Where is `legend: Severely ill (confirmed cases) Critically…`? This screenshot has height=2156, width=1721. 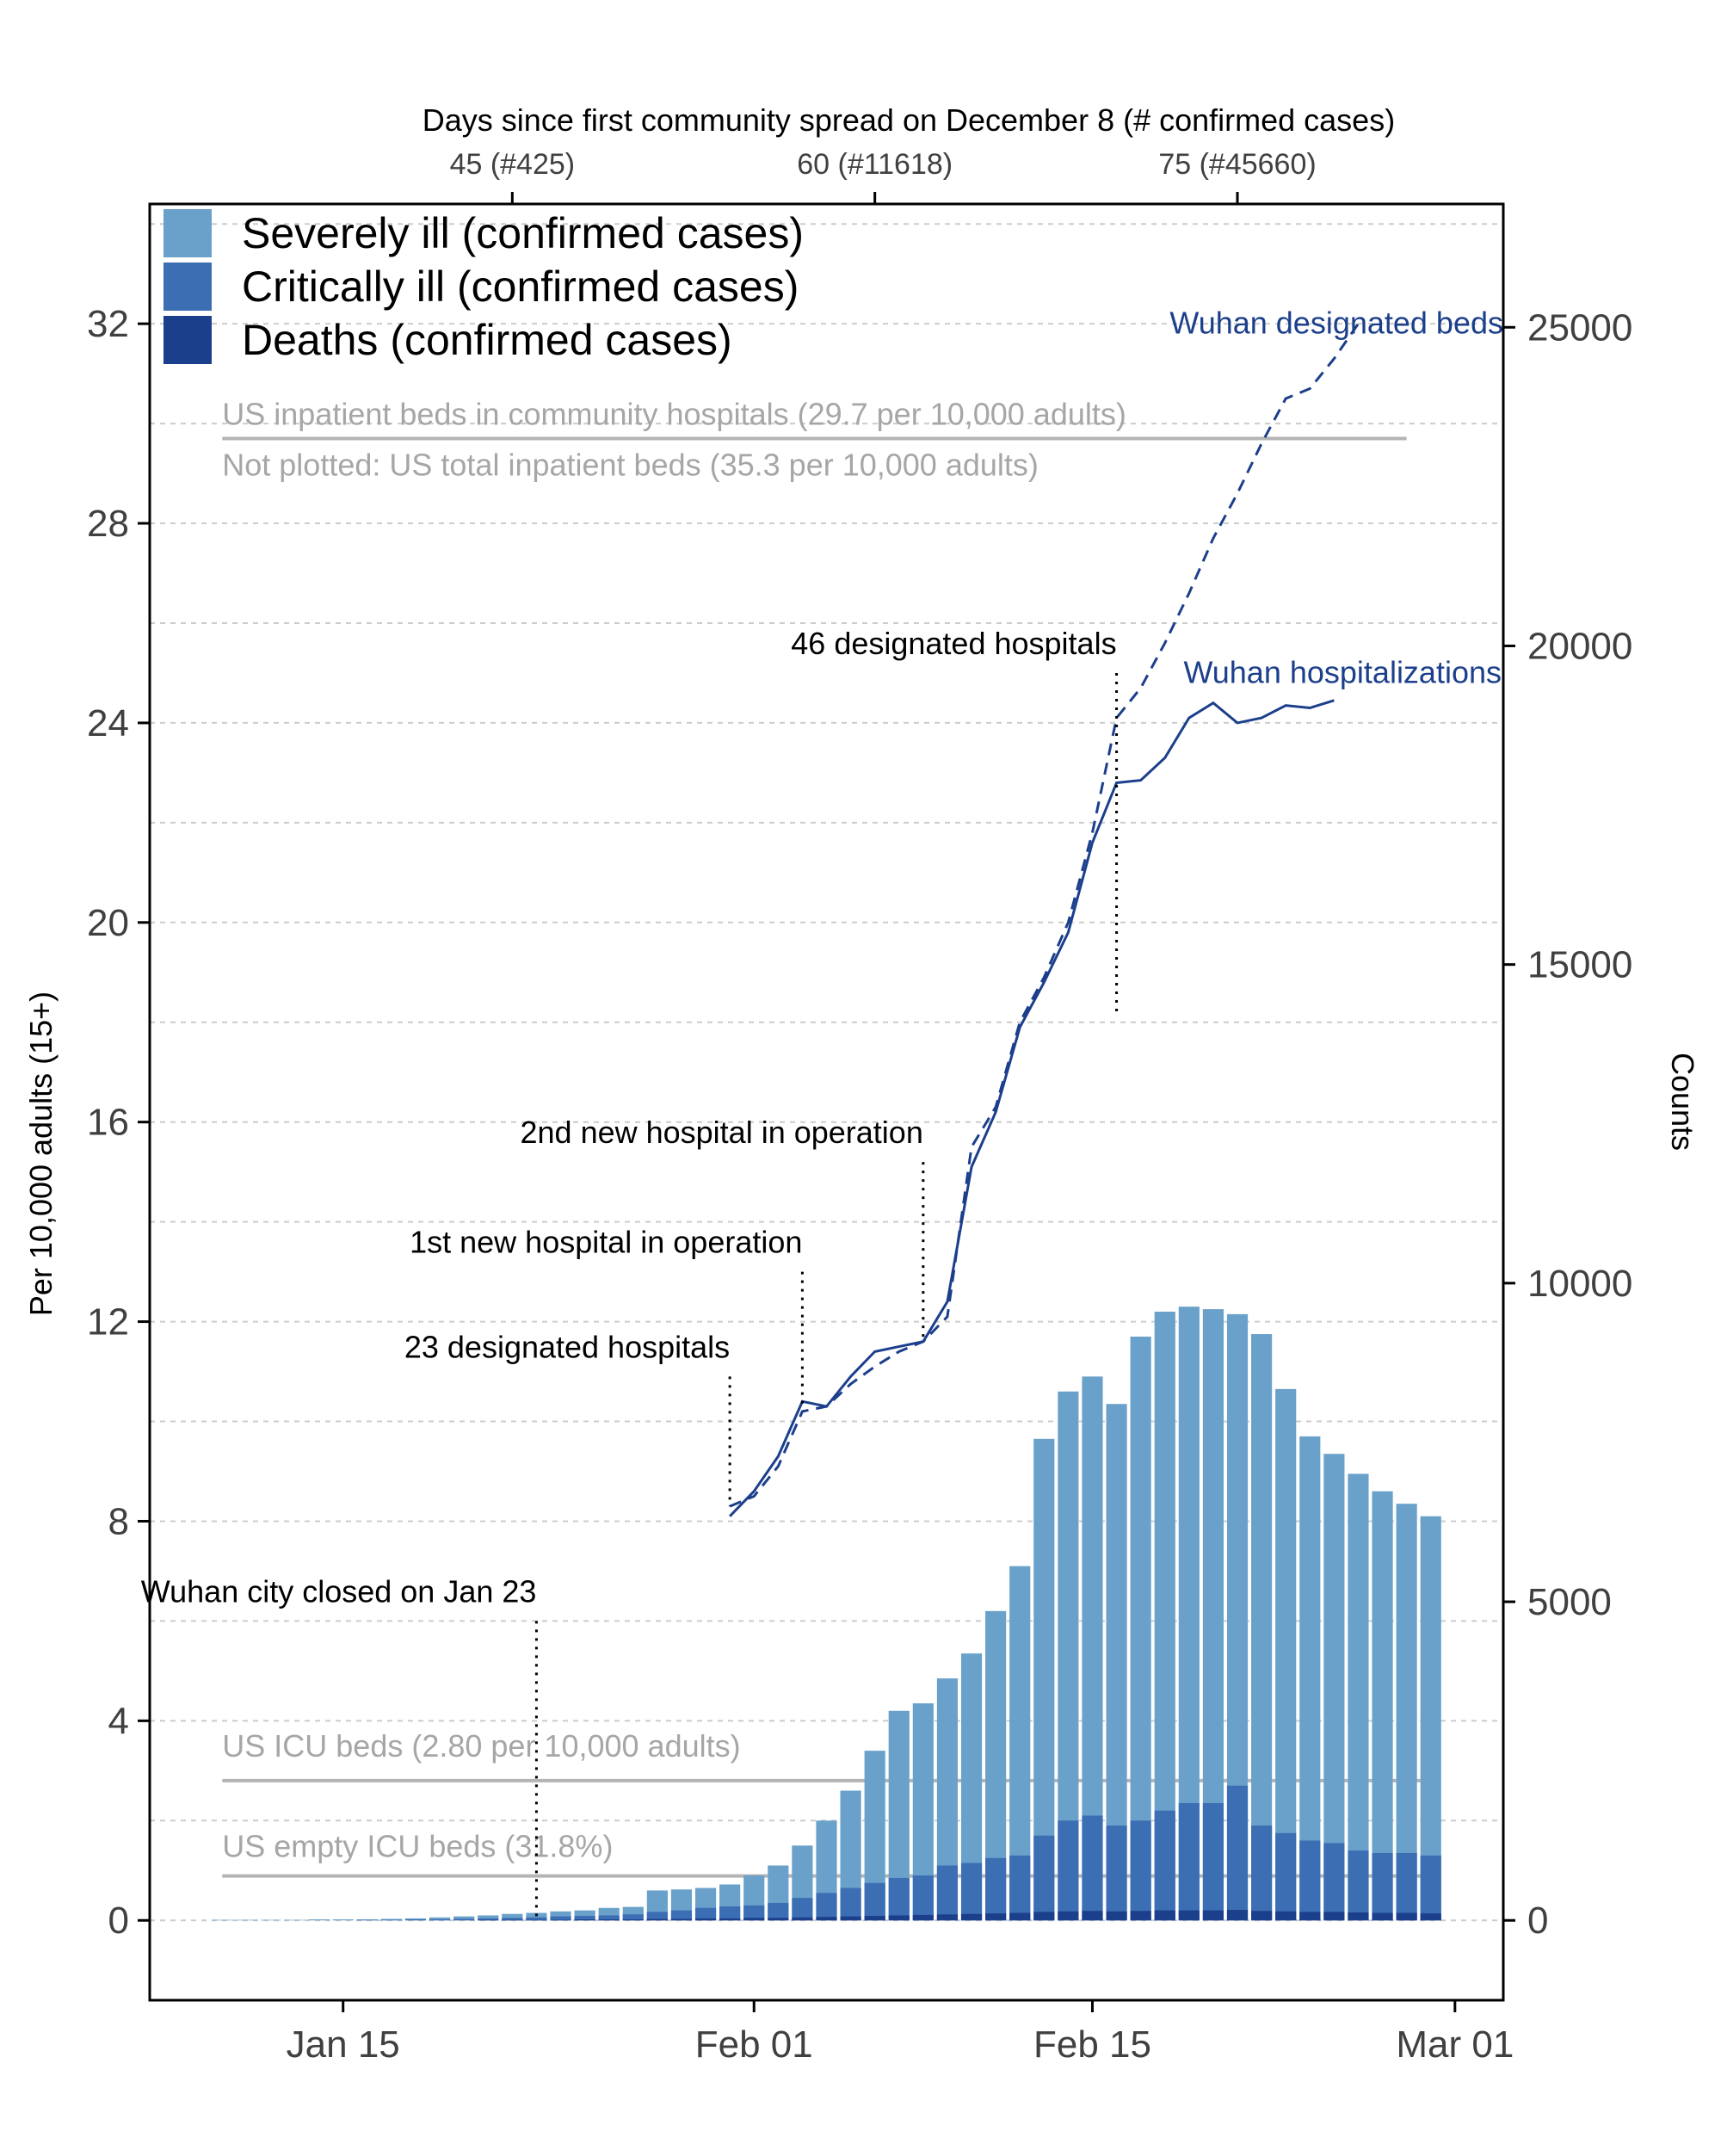 legend: Severely ill (confirmed cases) Critically… is located at coordinates (484, 286).